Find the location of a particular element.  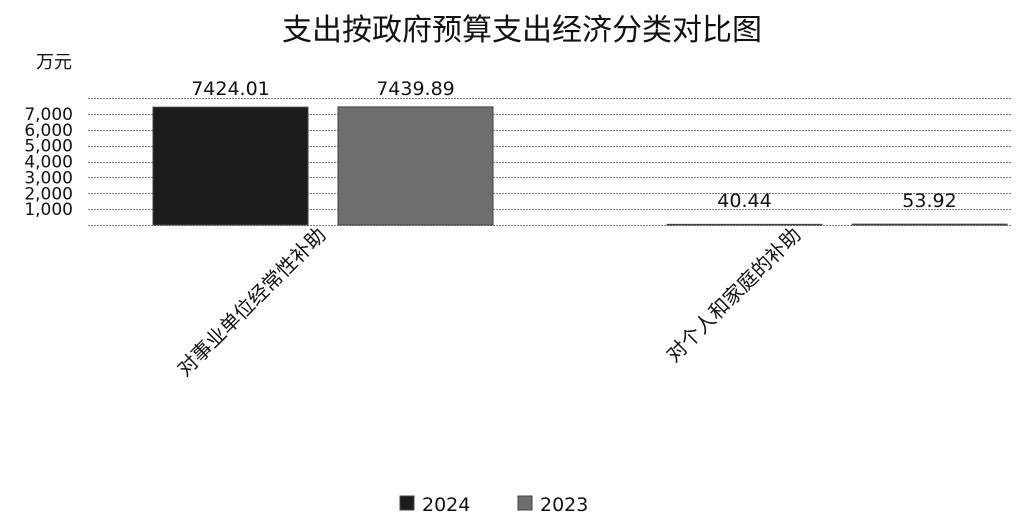

y-tick-label: 6,000 is located at coordinates (48, 131).